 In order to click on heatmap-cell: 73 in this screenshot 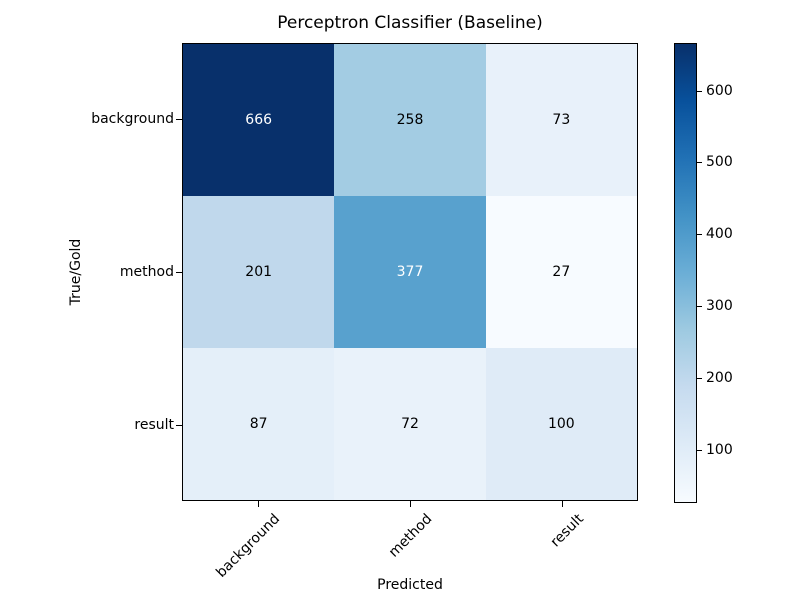, I will do `click(561, 120)`.